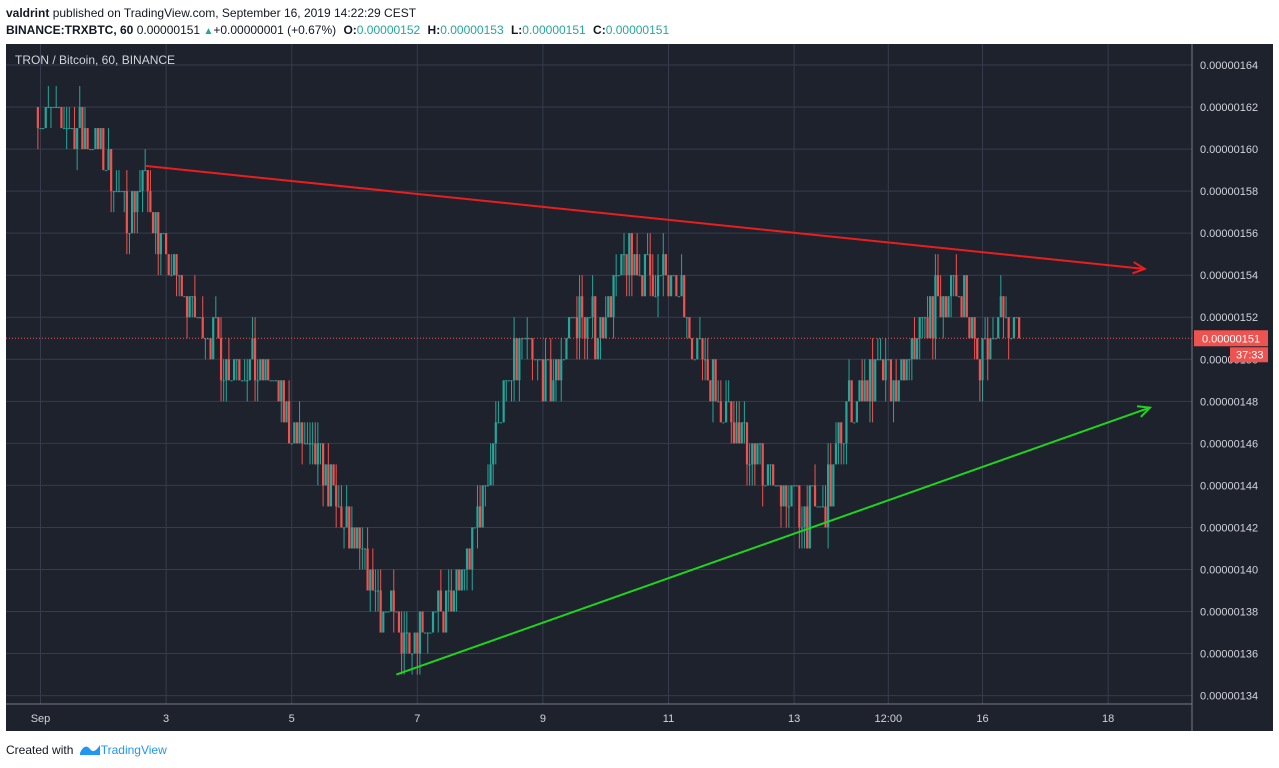  What do you see at coordinates (28, 13) in the screenshot?
I see `author-name: valdrint` at bounding box center [28, 13].